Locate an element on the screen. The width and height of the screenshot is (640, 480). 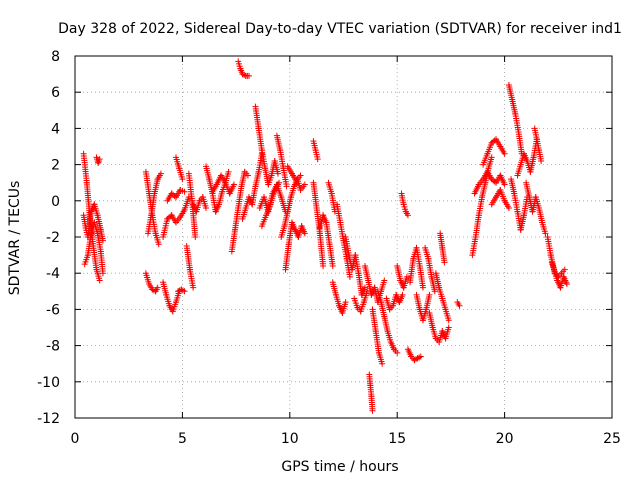
y-tick-label: 8 is located at coordinates (55, 57).